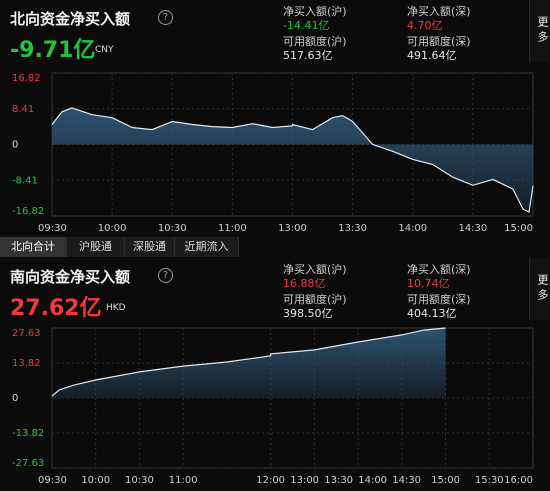 Image resolution: width=550 pixels, height=491 pixels. Describe the element at coordinates (308, 55) in the screenshot. I see `stat-value: 517.63亿` at that location.